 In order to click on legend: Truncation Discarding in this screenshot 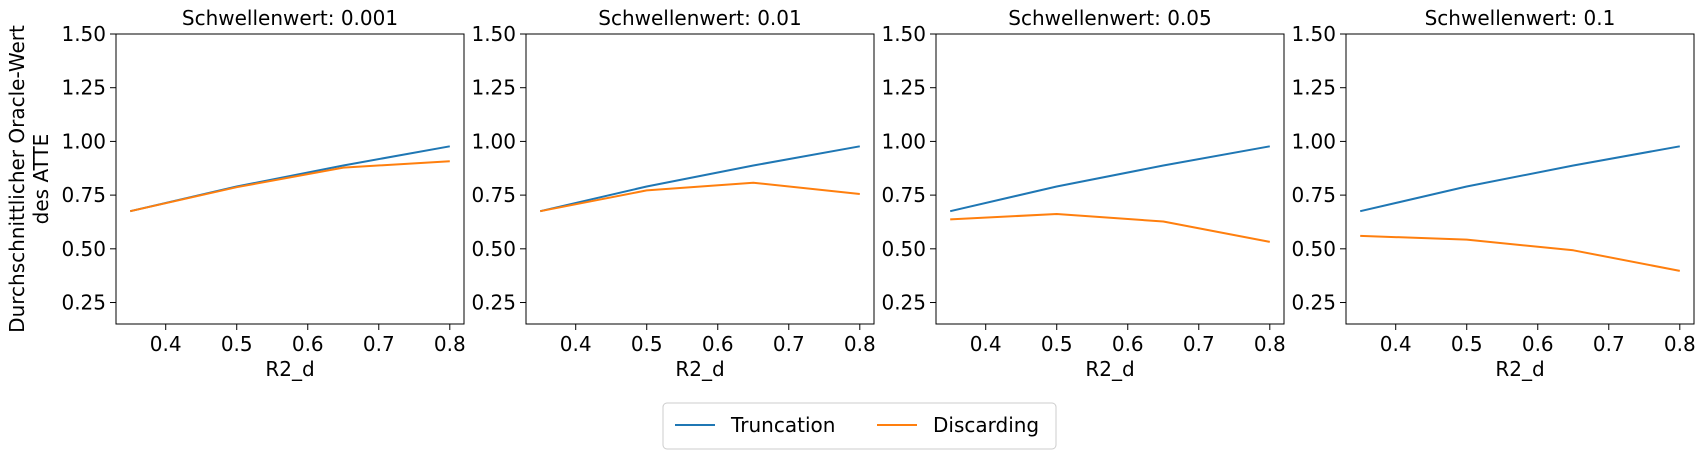, I will do `click(859, 426)`.